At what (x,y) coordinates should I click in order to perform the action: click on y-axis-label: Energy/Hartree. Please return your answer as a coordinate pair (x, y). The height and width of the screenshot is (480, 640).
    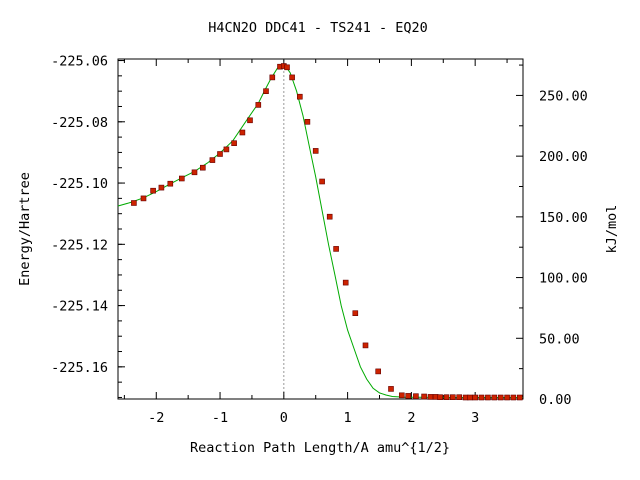
    Looking at the image, I should click on (25, 229).